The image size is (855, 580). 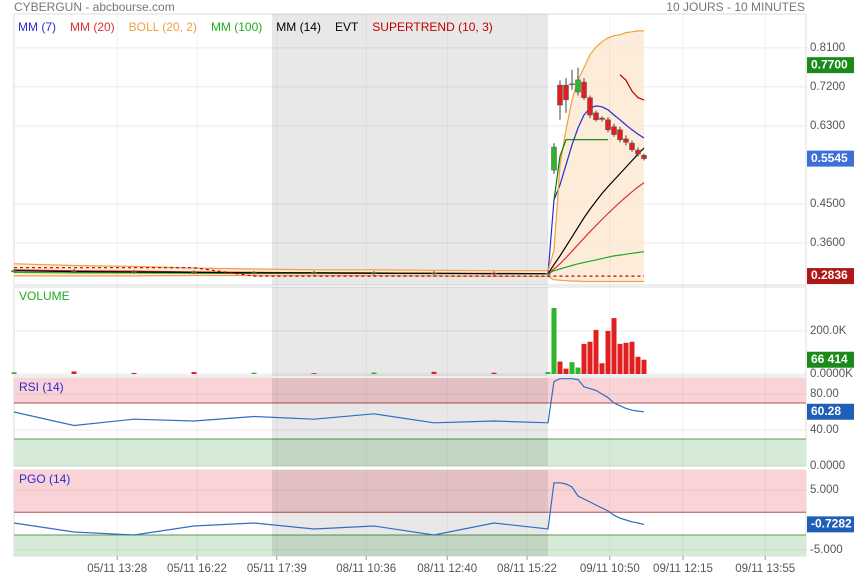 What do you see at coordinates (347, 27) in the screenshot?
I see `legend-entry: EVT` at bounding box center [347, 27].